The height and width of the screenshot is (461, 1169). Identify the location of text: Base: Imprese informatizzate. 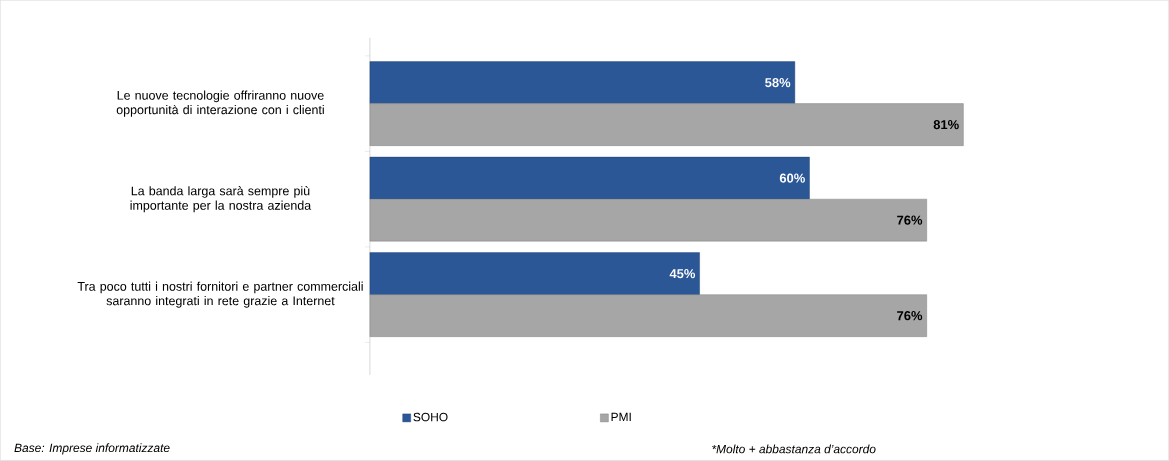
(92, 449).